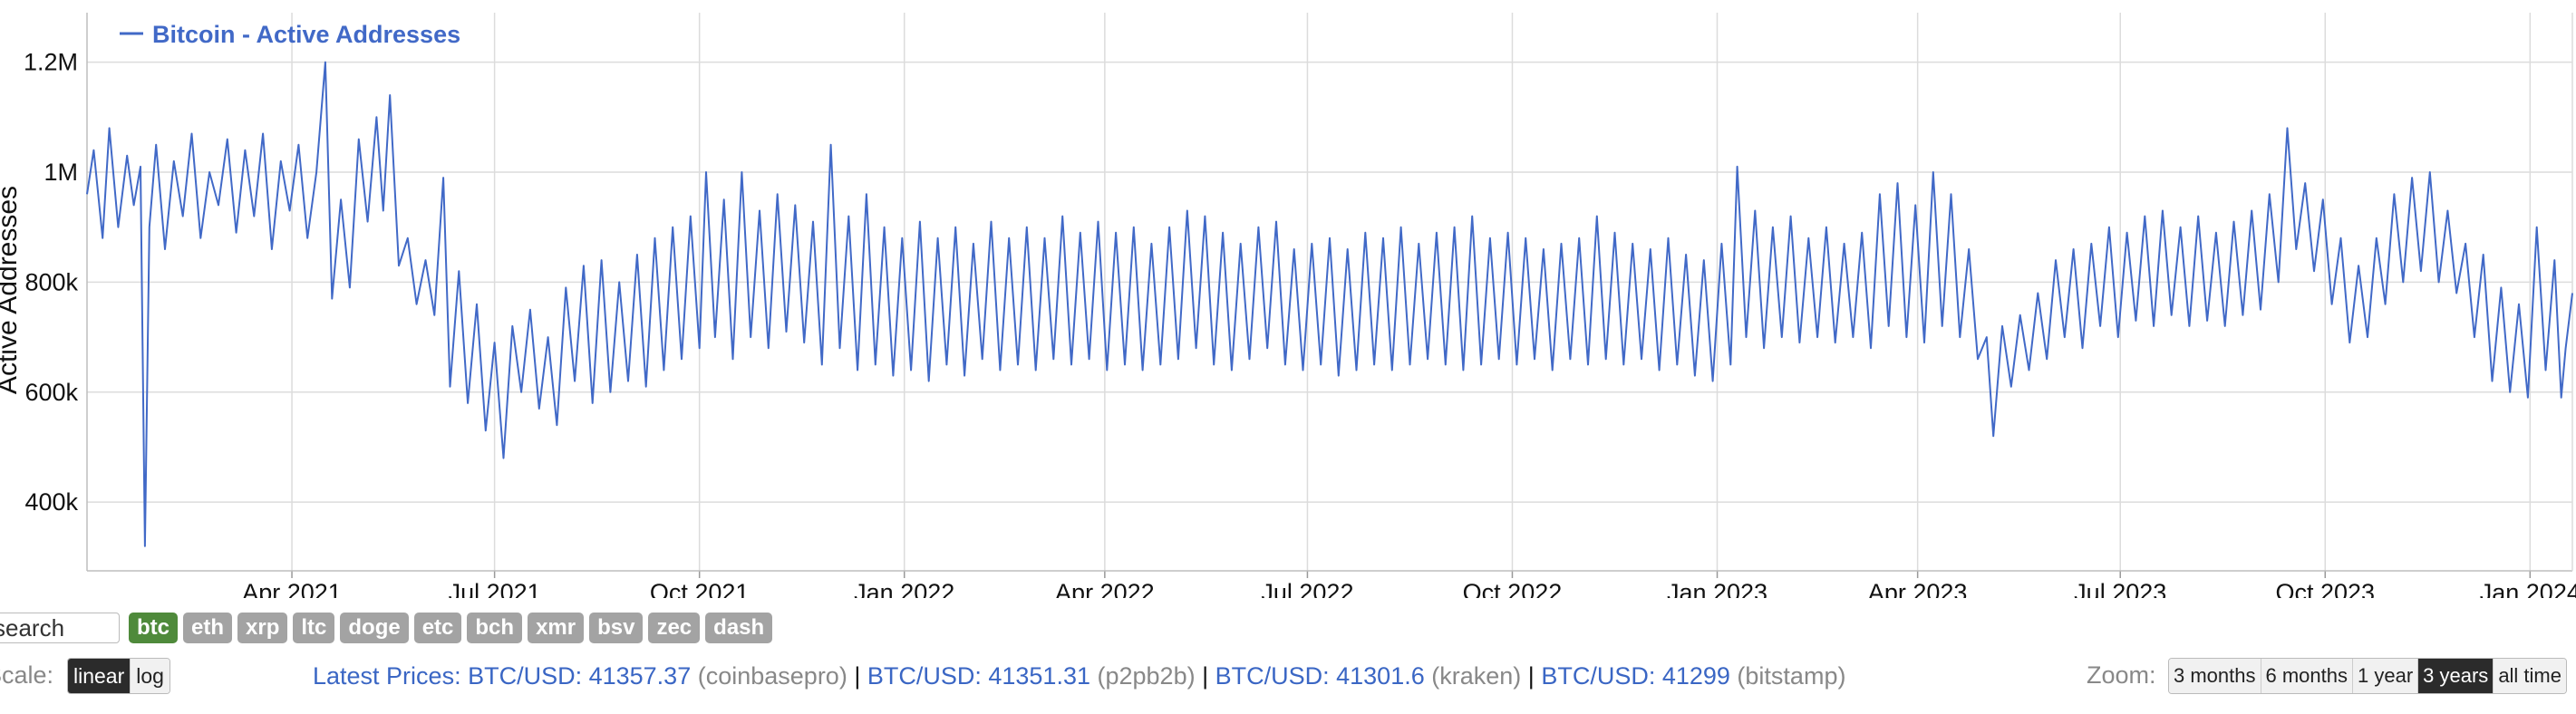 Image resolution: width=2576 pixels, height=714 pixels. What do you see at coordinates (2306, 676) in the screenshot?
I see `zoom-button-6-months: 6 months` at bounding box center [2306, 676].